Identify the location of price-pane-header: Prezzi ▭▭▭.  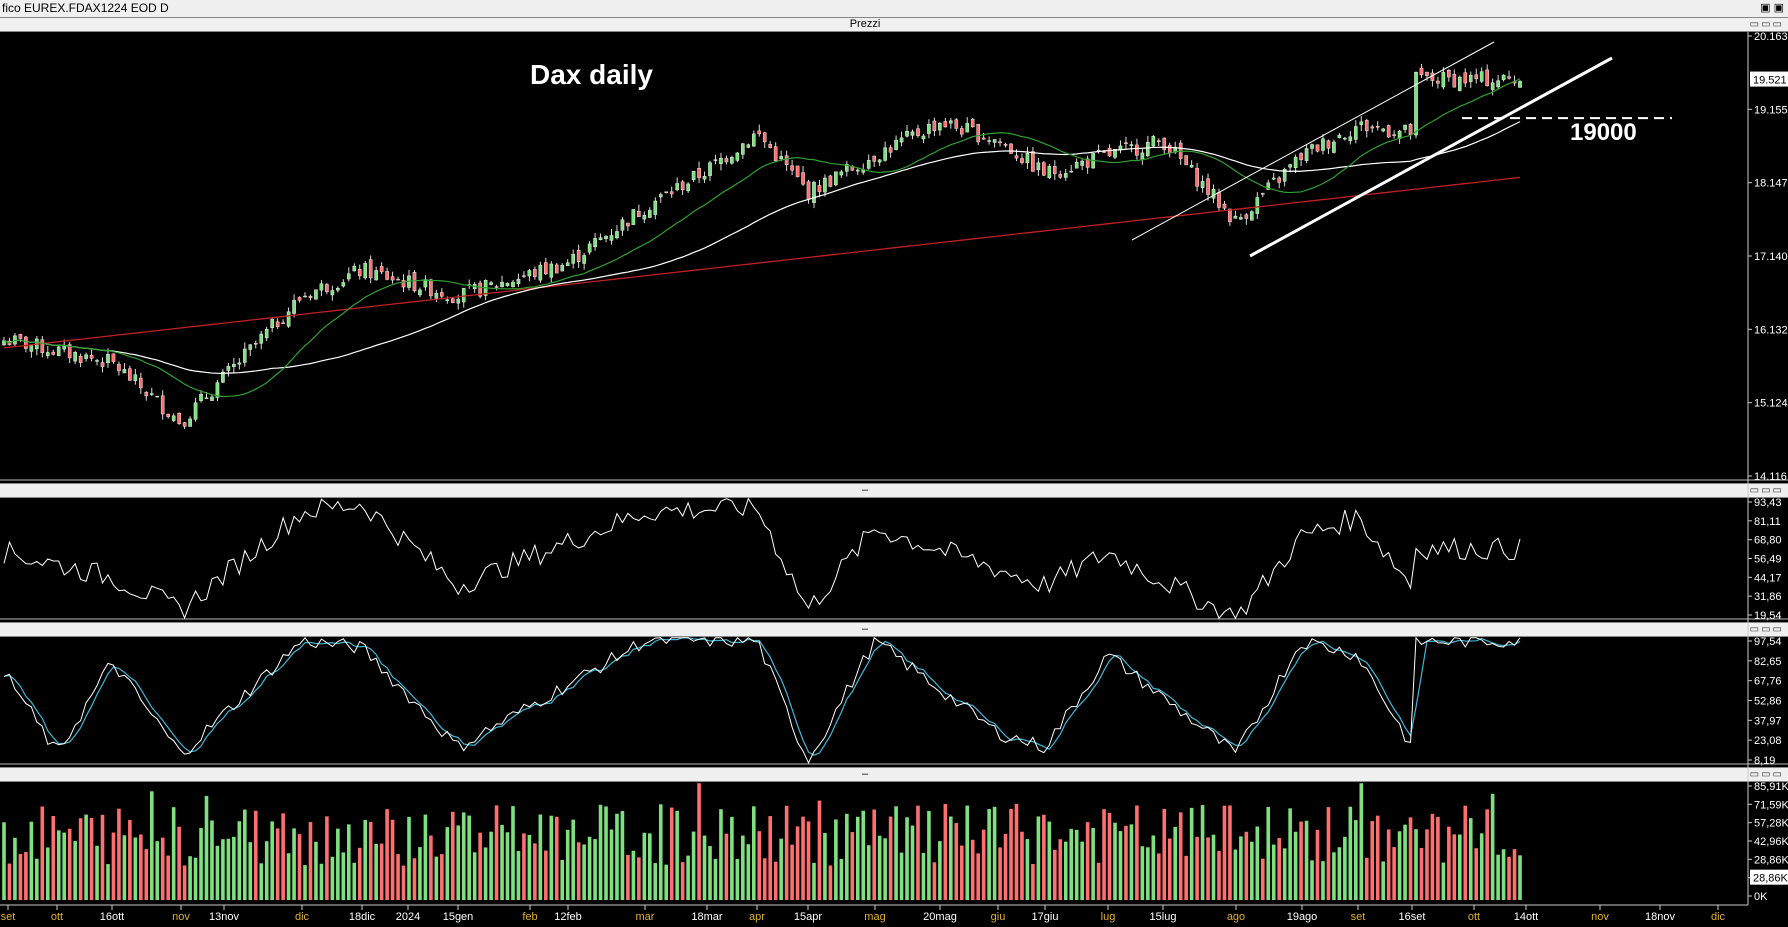
(894, 24).